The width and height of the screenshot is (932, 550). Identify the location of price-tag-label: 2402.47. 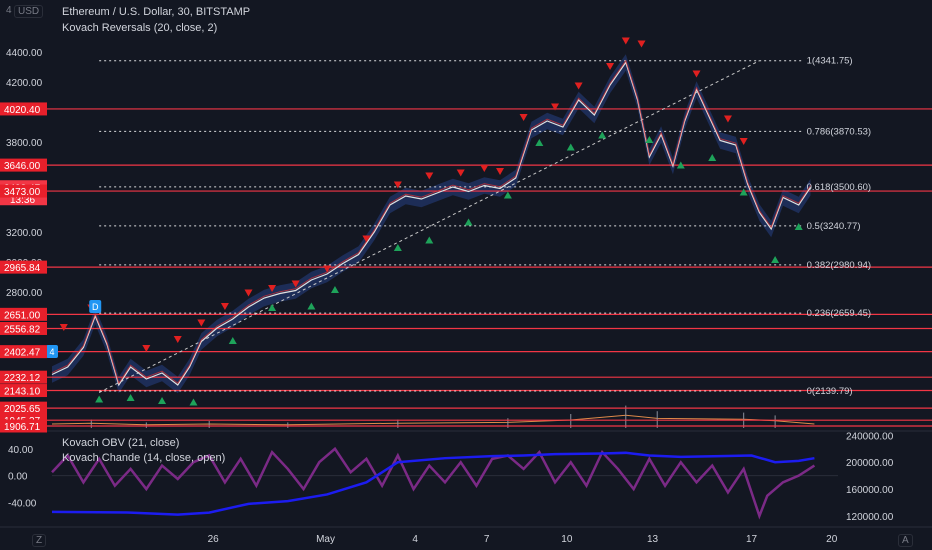
(22, 353).